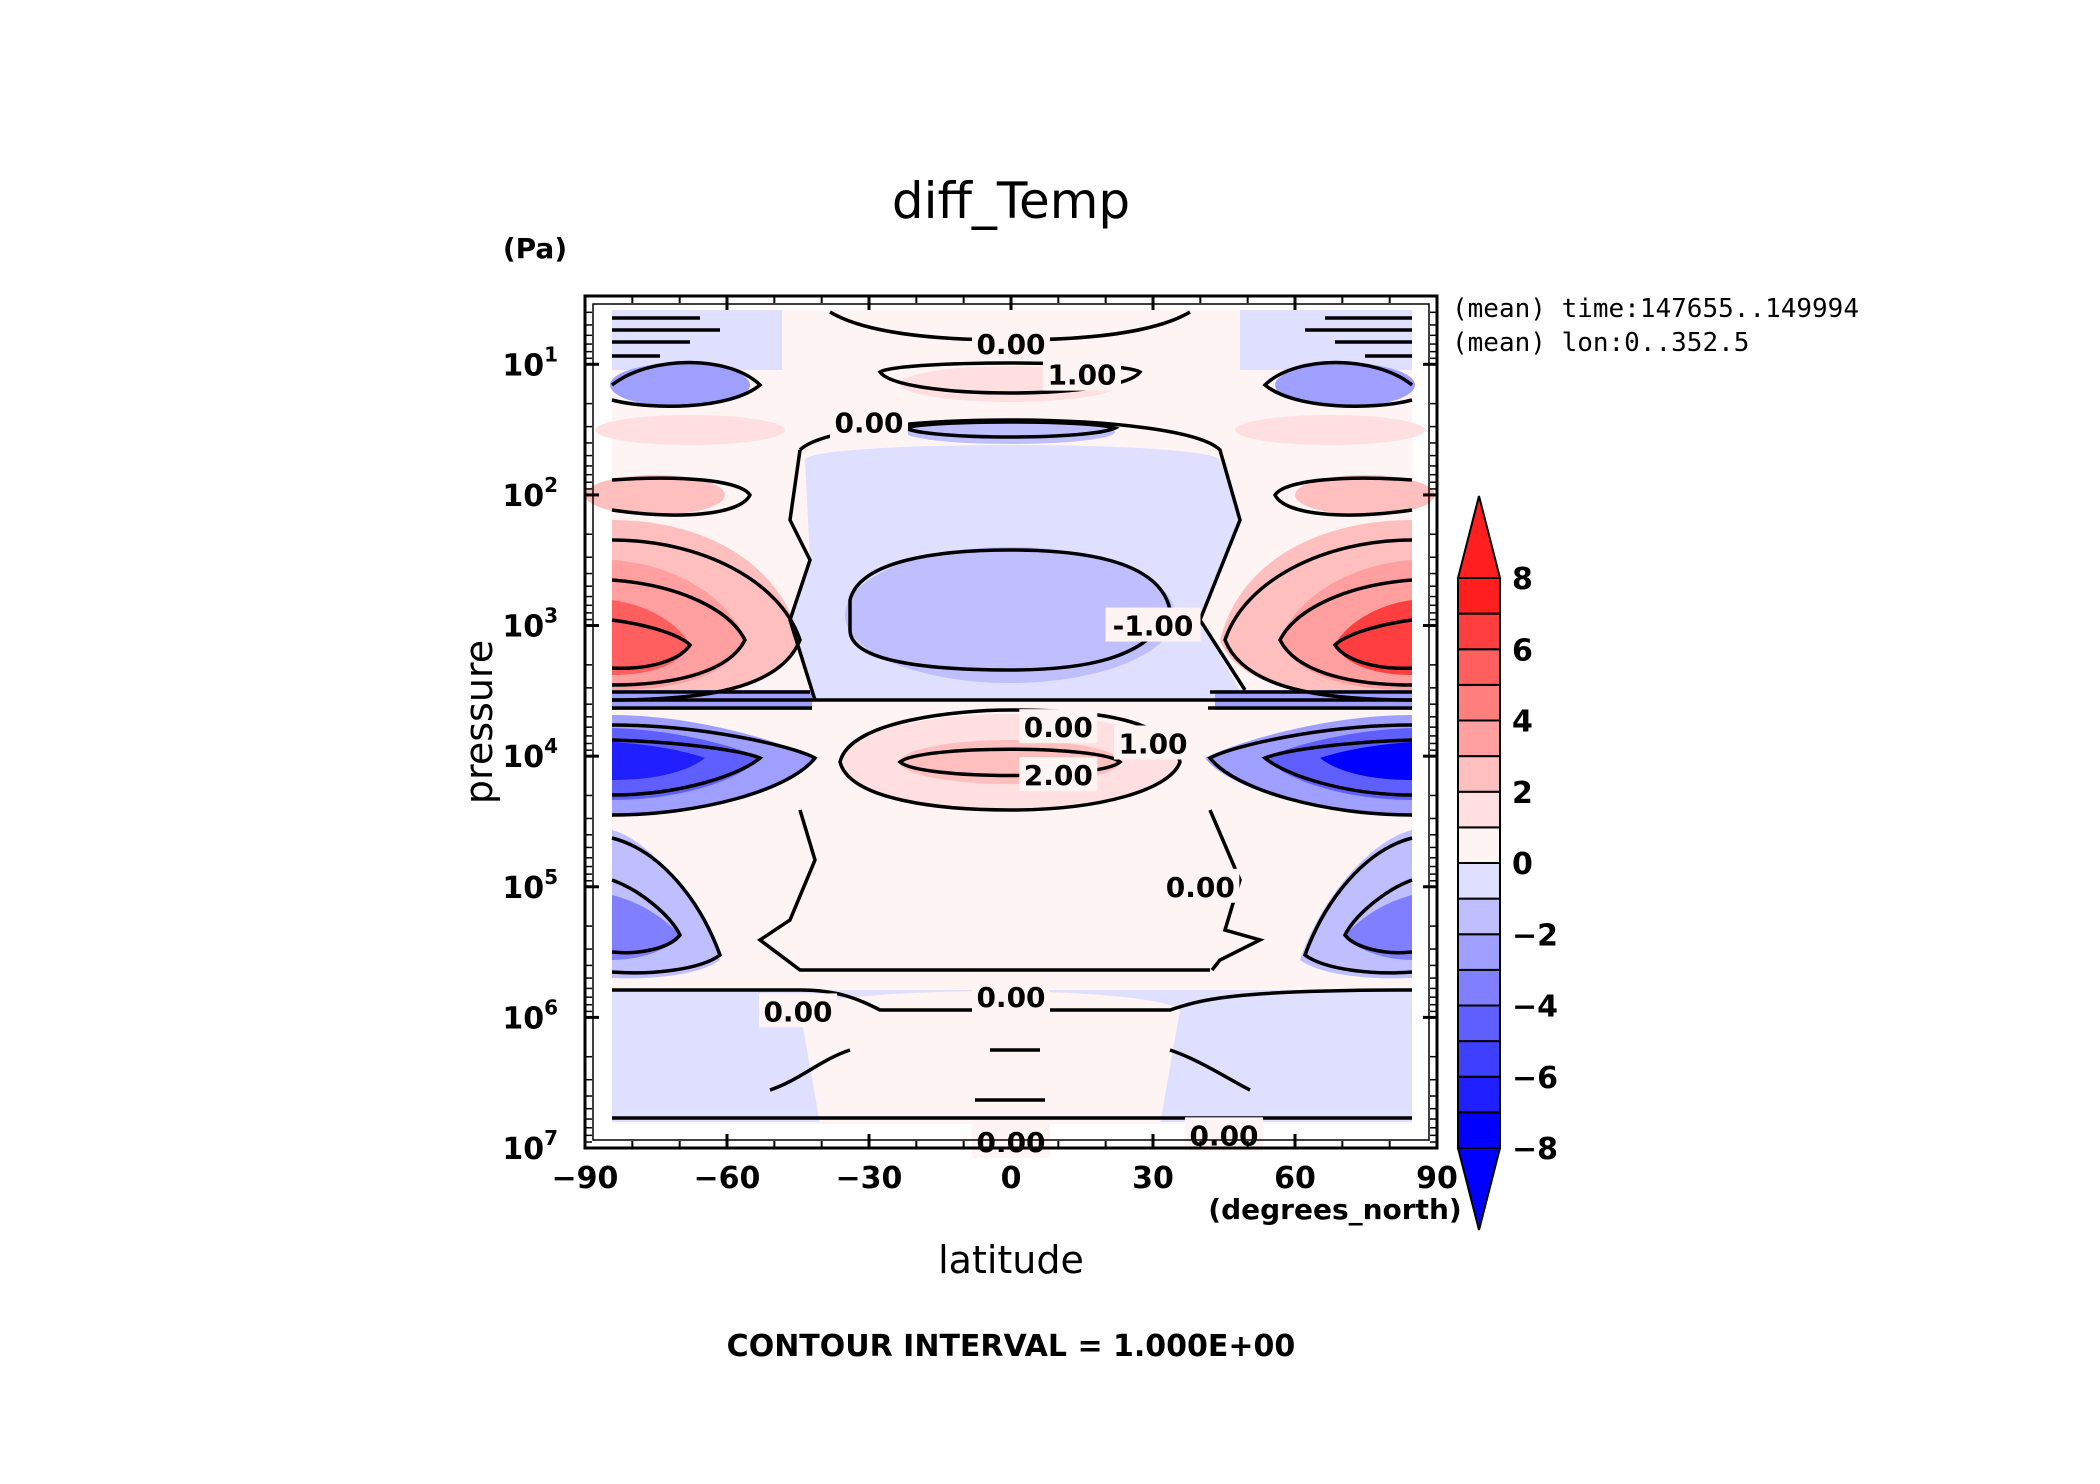 This screenshot has width=2100, height=1484. I want to click on y-tick-exponent: 4, so click(551, 746).